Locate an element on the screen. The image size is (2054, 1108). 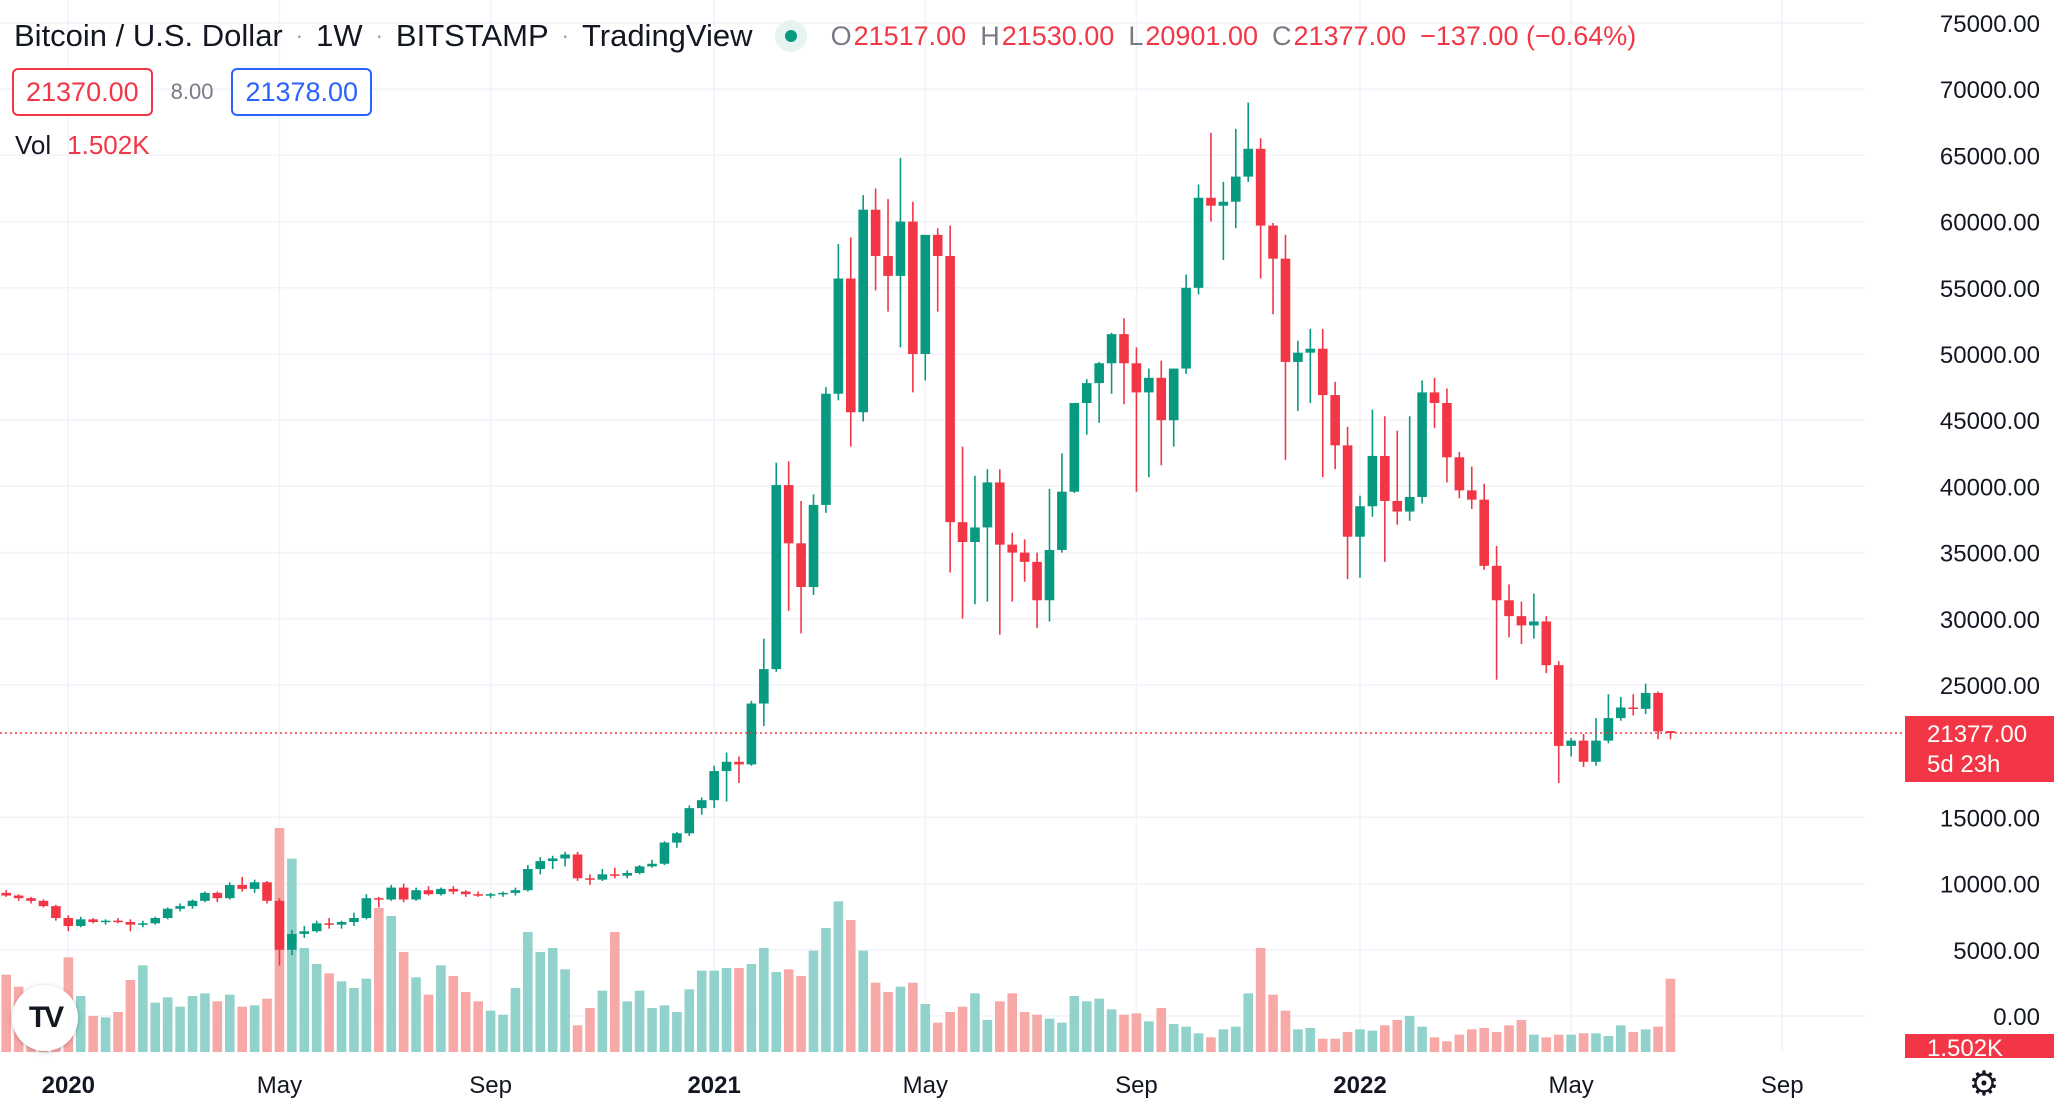
symbol-name: Bitcoin / U.S. Dollar is located at coordinates (148, 35).